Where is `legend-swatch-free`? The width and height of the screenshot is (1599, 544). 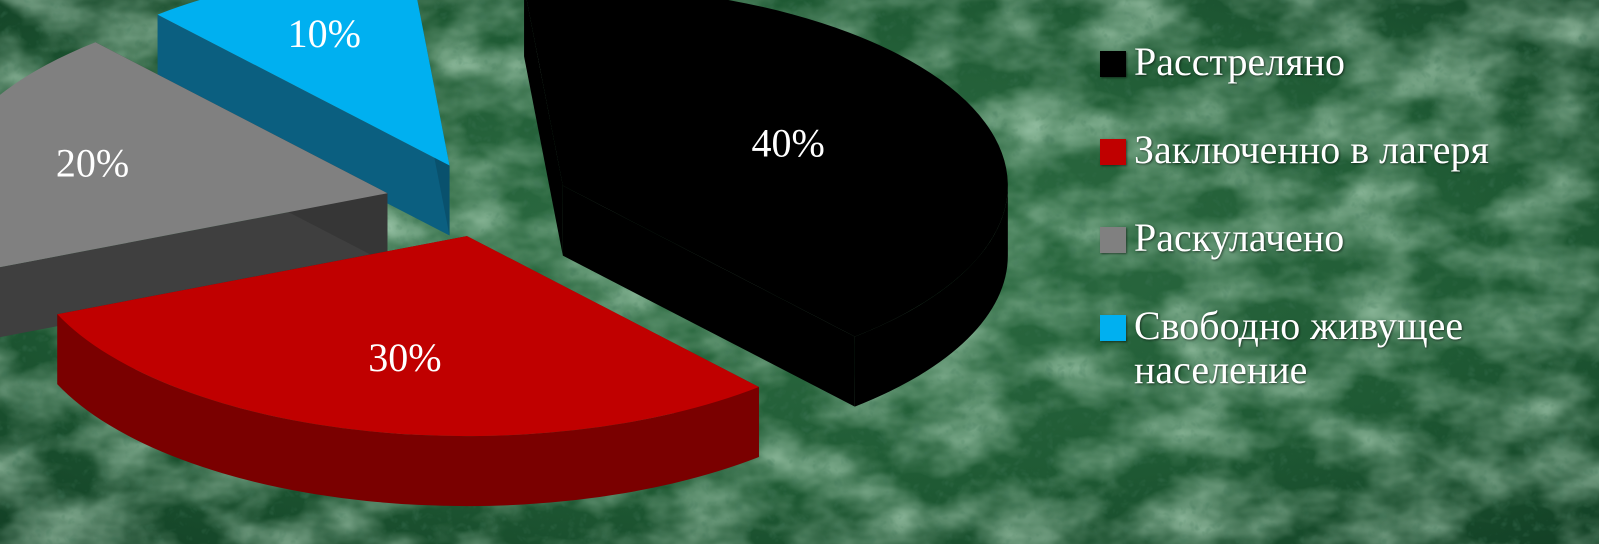 legend-swatch-free is located at coordinates (1113, 328).